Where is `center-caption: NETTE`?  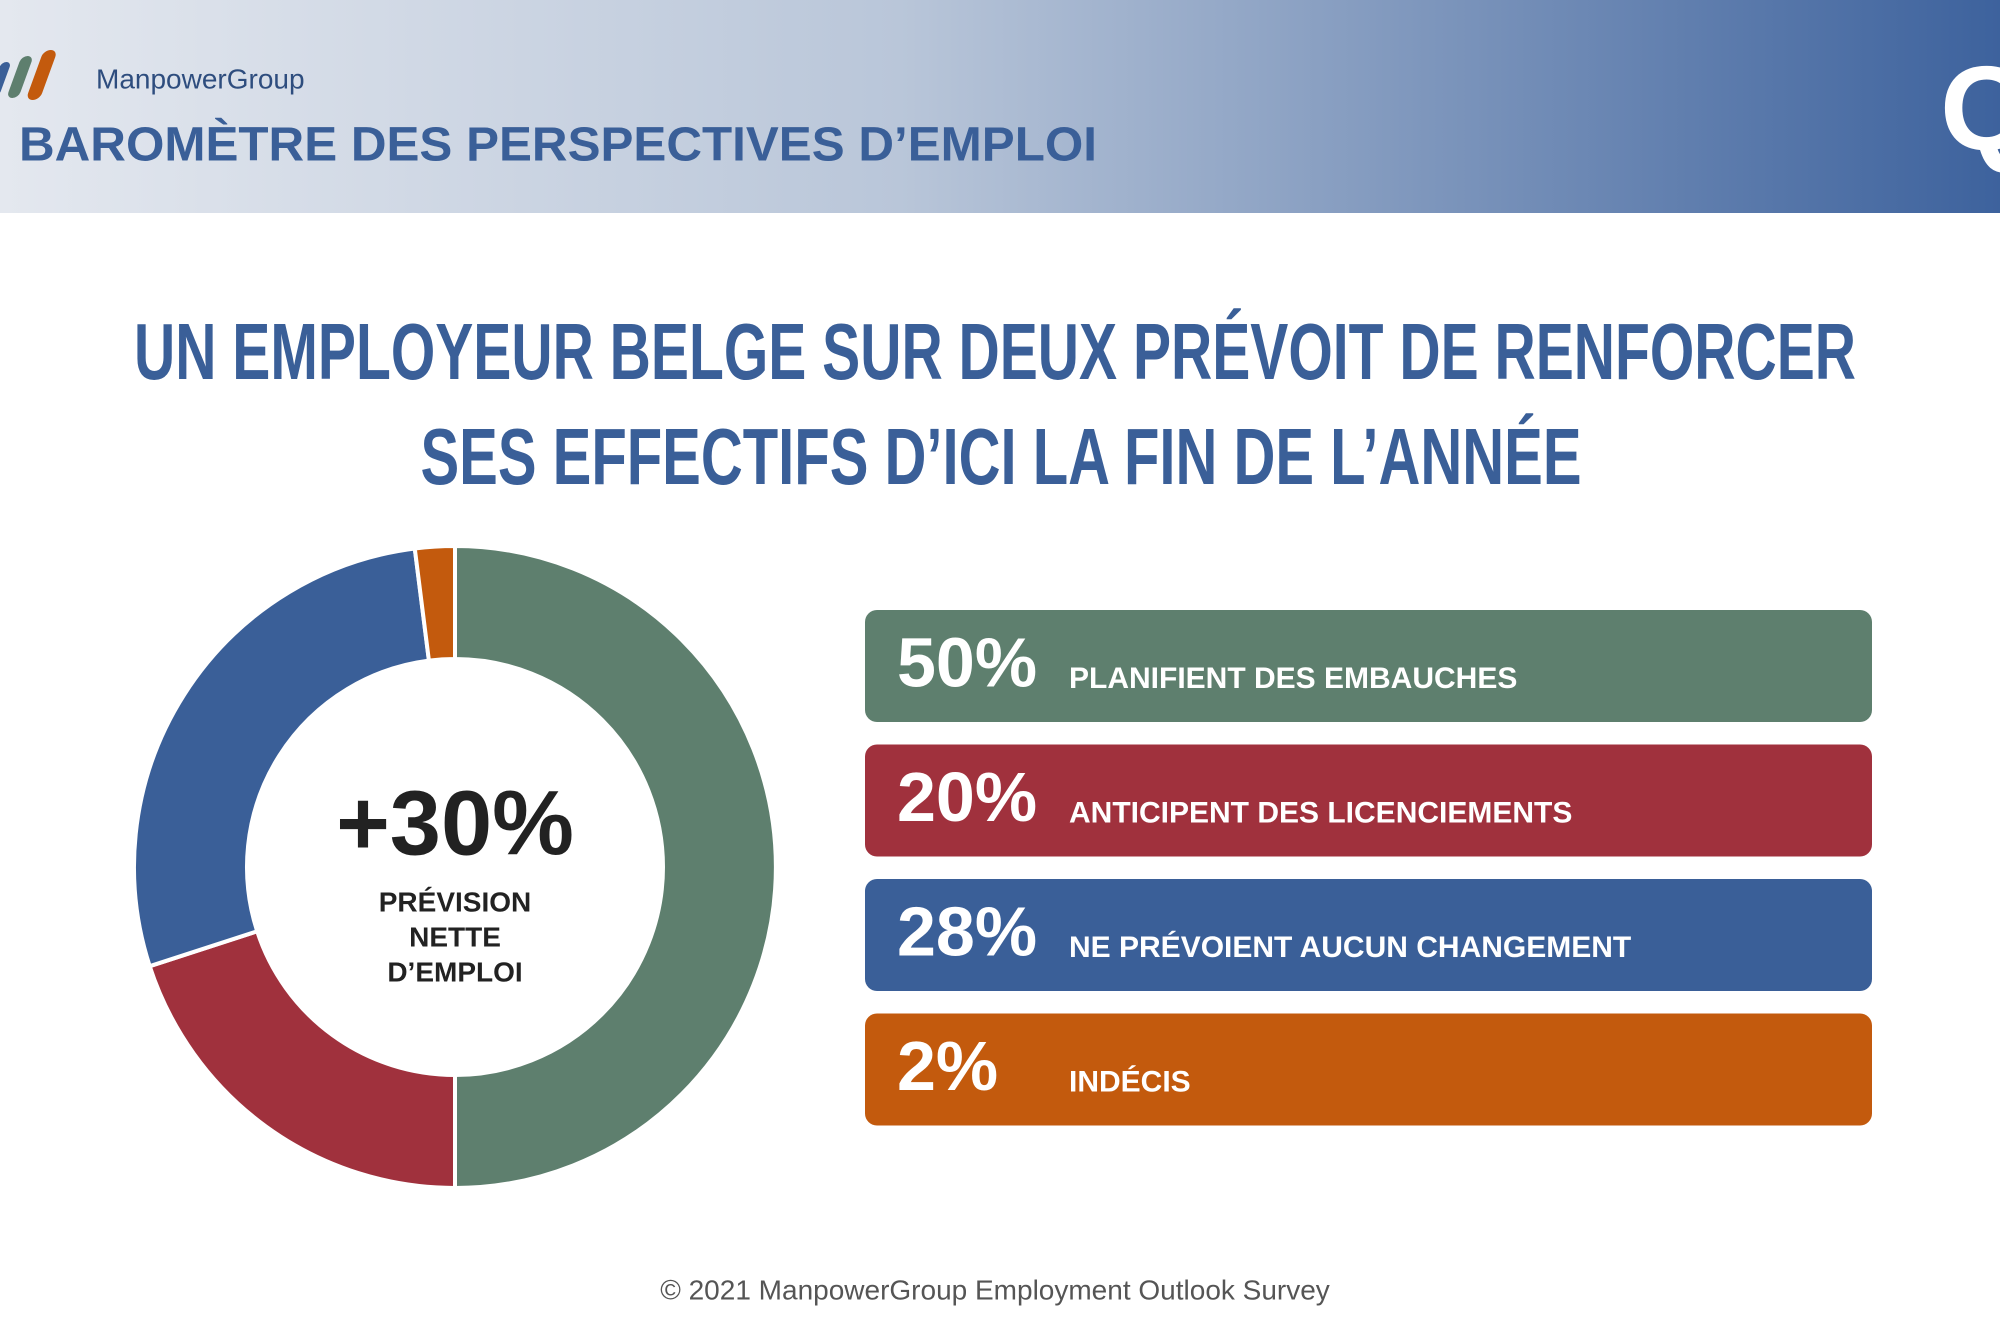 center-caption: NETTE is located at coordinates (455, 936).